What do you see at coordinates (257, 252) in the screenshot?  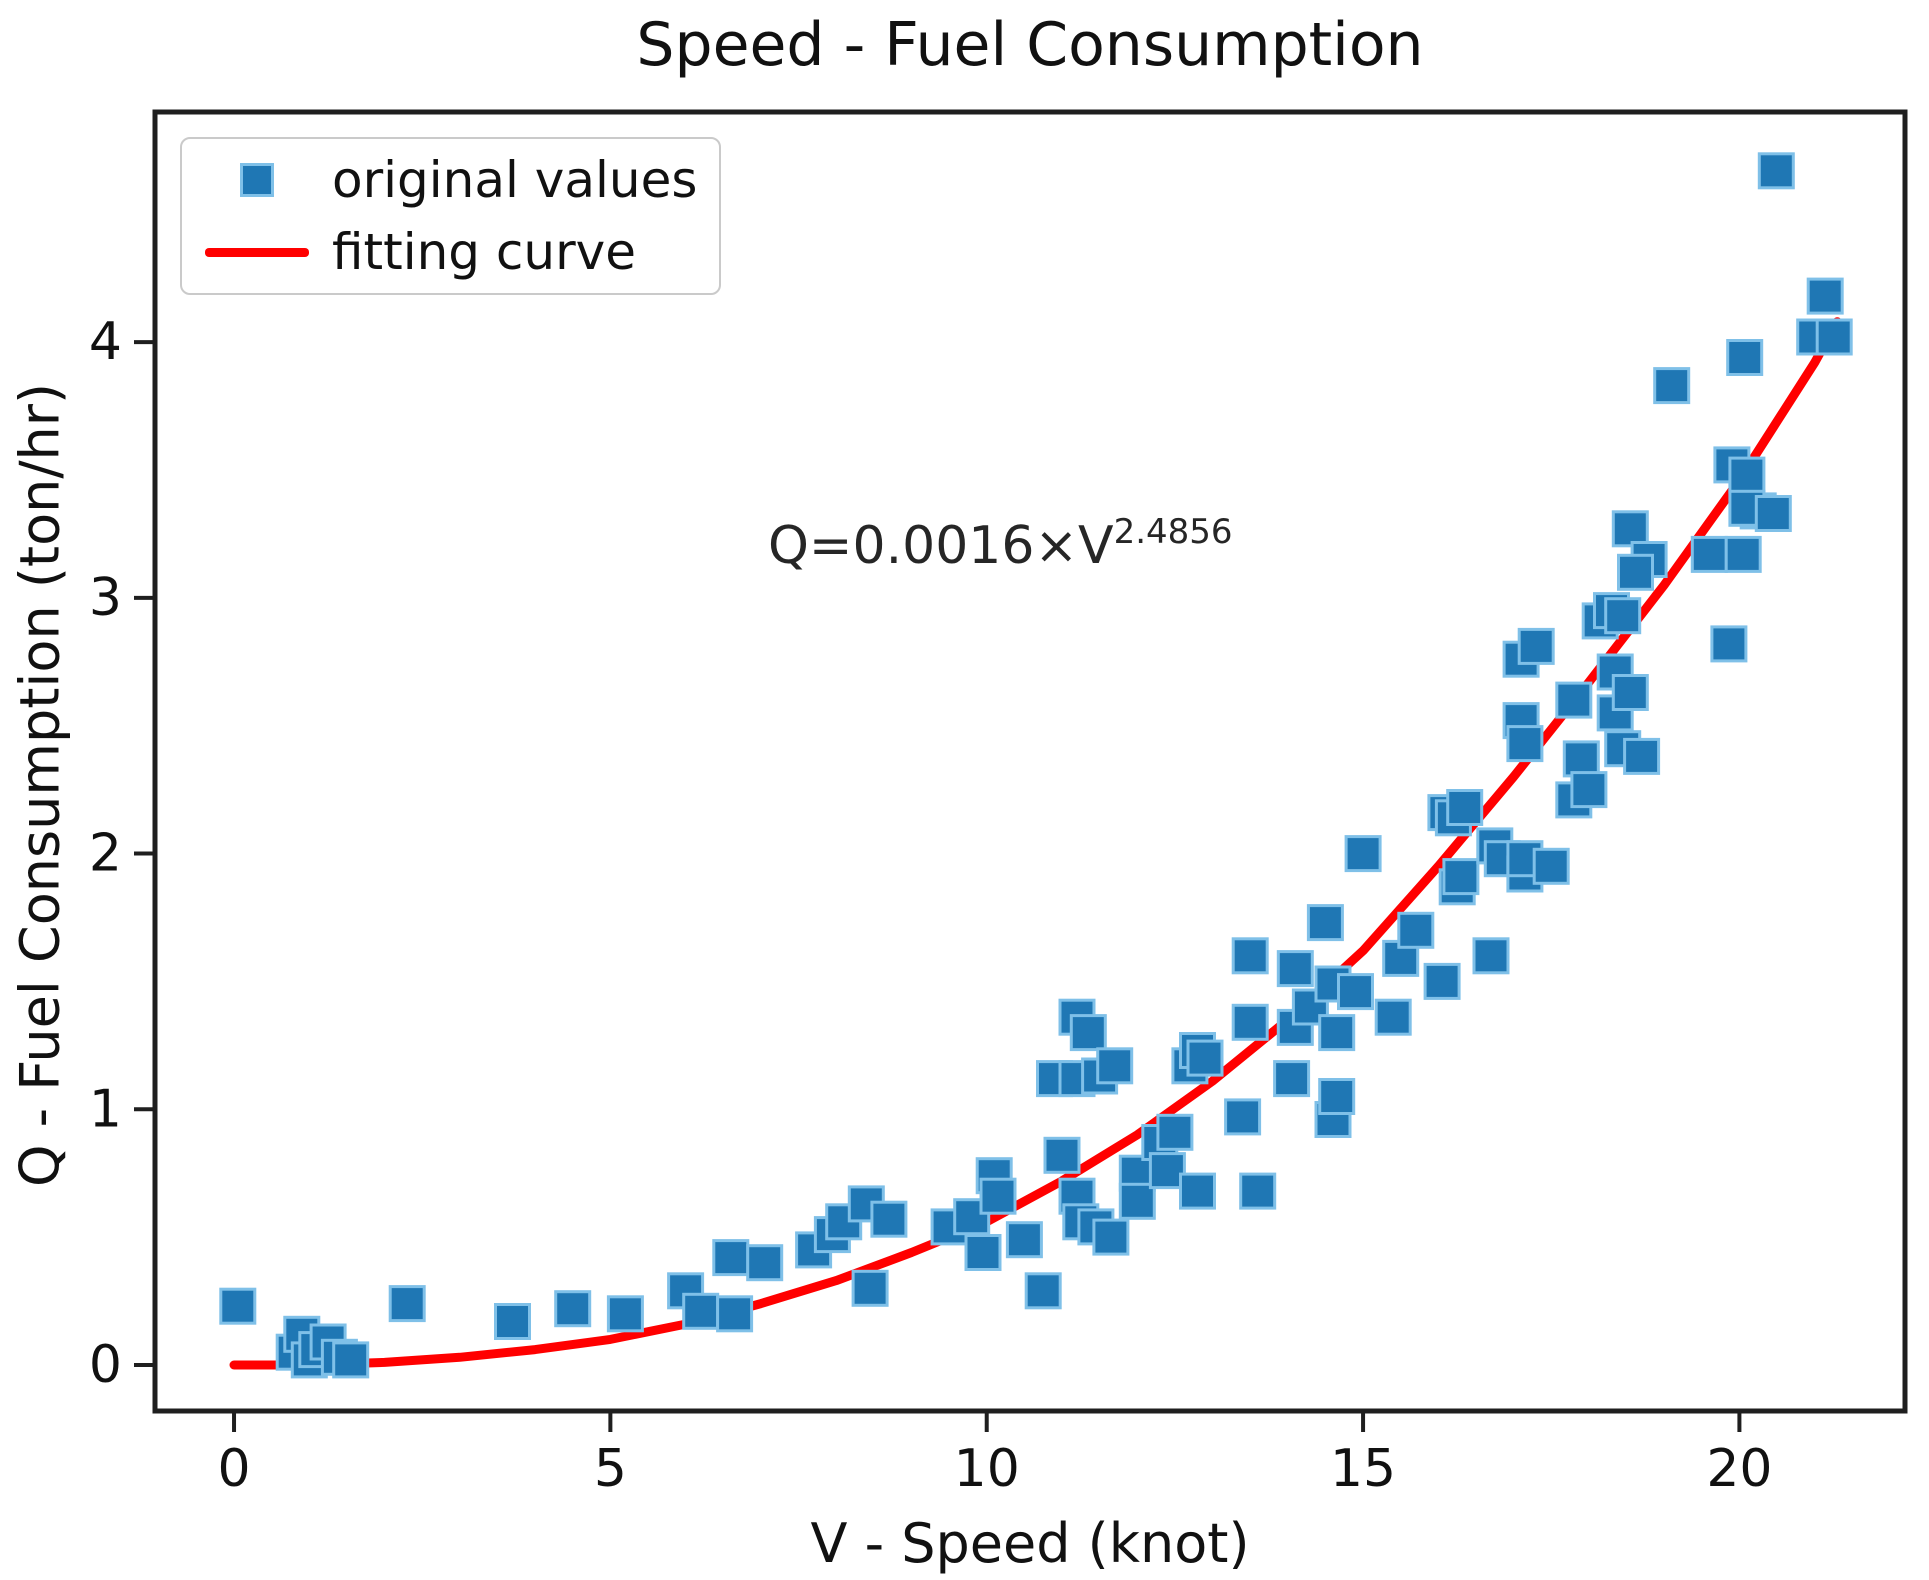 I see `line-swatch-icon` at bounding box center [257, 252].